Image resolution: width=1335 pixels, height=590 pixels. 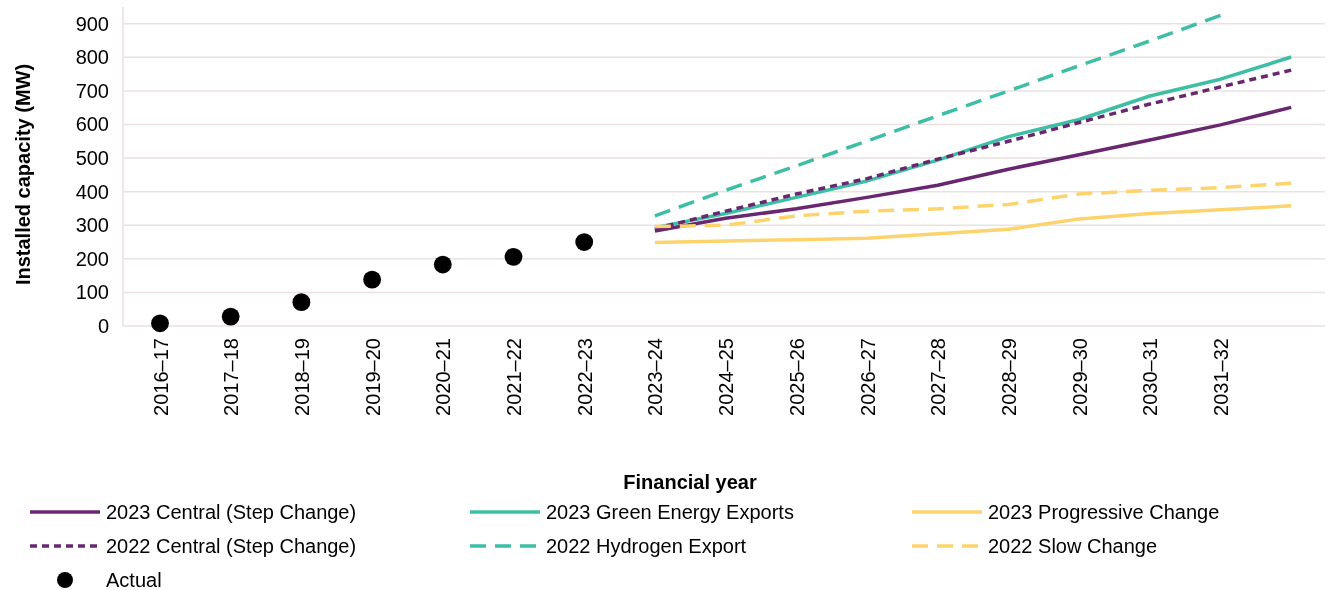 What do you see at coordinates (231, 546) in the screenshot?
I see `legend-label: 2022 Central (Step Change)` at bounding box center [231, 546].